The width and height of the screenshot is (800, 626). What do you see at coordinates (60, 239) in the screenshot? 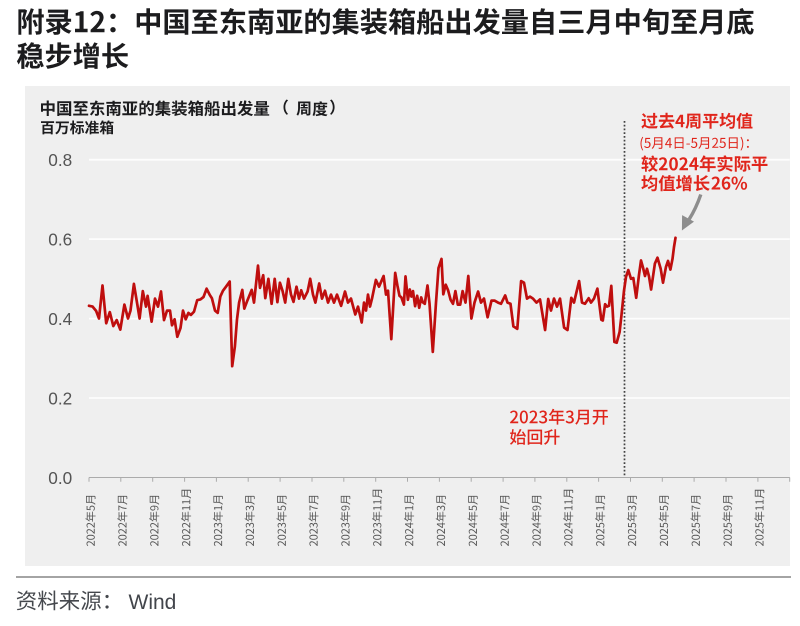
I see `svg-text: 0.6` at bounding box center [60, 239].